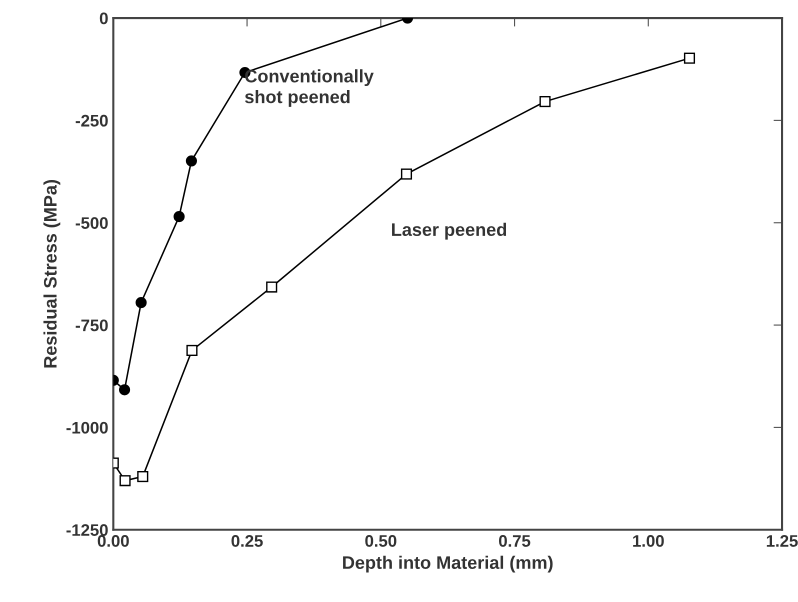 This screenshot has height=602, width=798. I want to click on x-tick-label: 0.00, so click(113, 541).